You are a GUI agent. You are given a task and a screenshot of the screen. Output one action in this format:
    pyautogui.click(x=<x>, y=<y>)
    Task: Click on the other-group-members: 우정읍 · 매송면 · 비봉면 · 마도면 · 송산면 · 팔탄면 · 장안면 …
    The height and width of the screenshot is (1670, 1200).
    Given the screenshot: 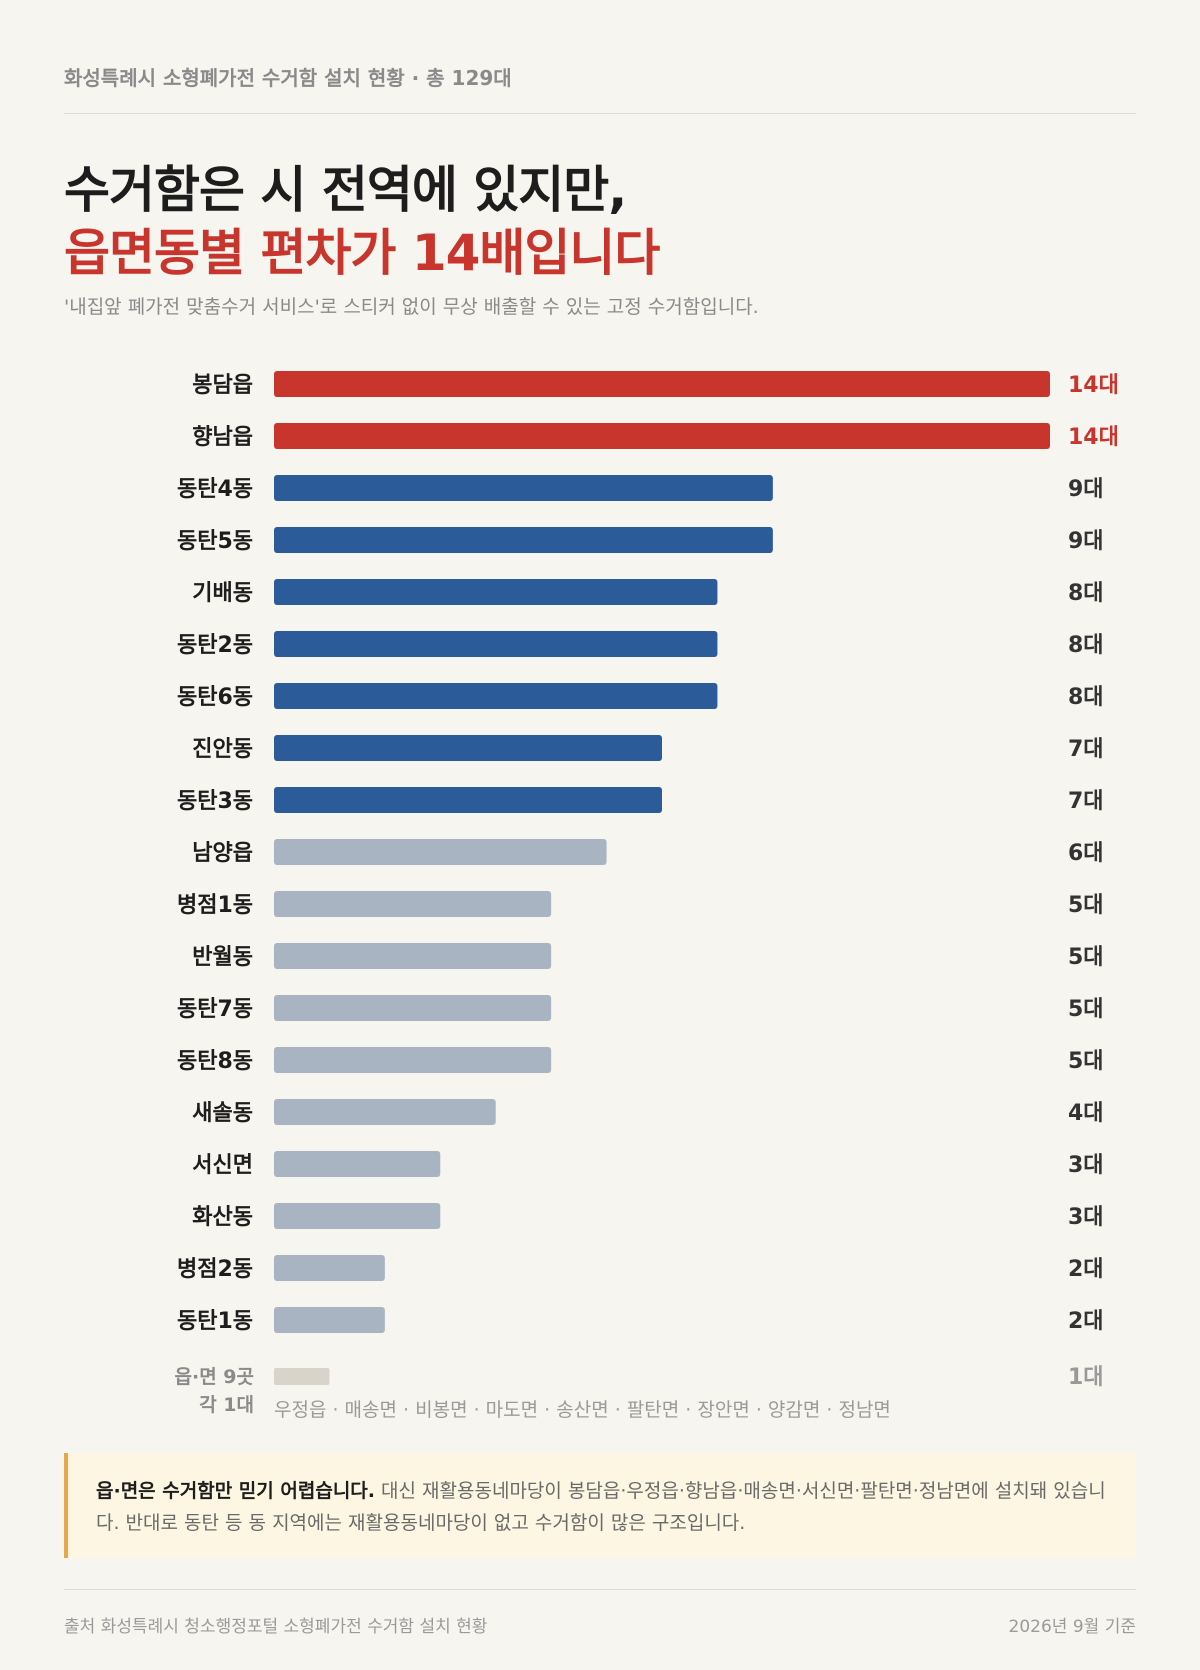 What is the action you would take?
    pyautogui.click(x=582, y=1410)
    